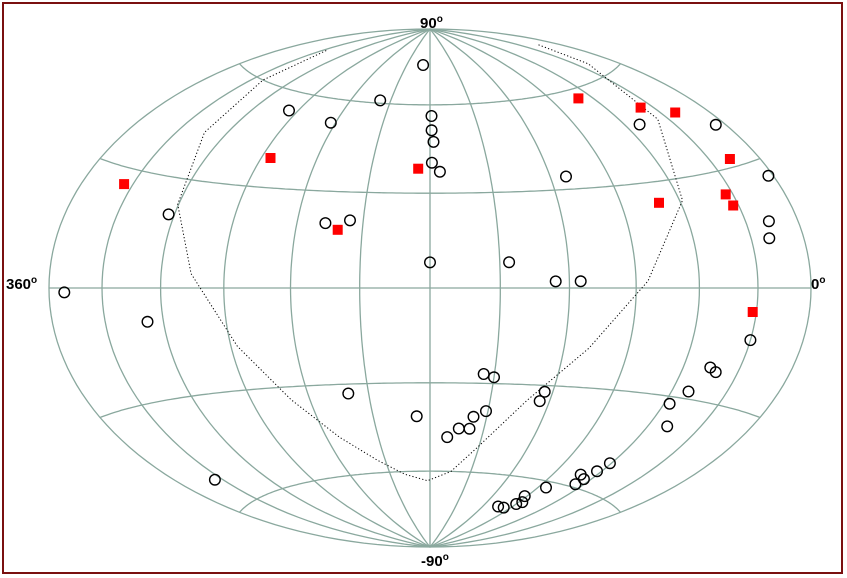  Describe the element at coordinates (21, 284) in the screenshot. I see `tick-label-left: 360o` at that location.